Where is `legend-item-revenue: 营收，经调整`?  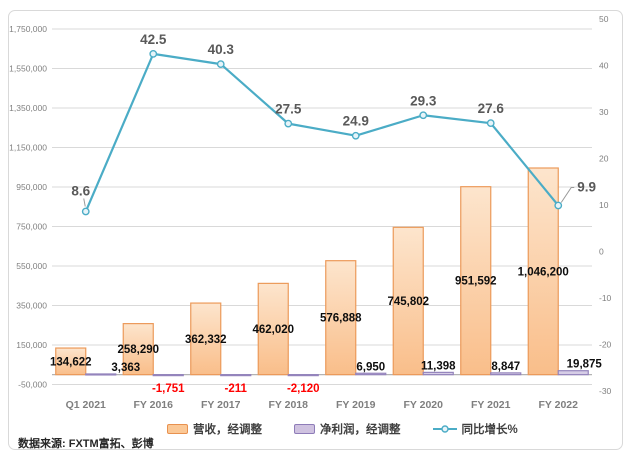
legend-item-revenue: 营收，经调整 is located at coordinates (214, 429).